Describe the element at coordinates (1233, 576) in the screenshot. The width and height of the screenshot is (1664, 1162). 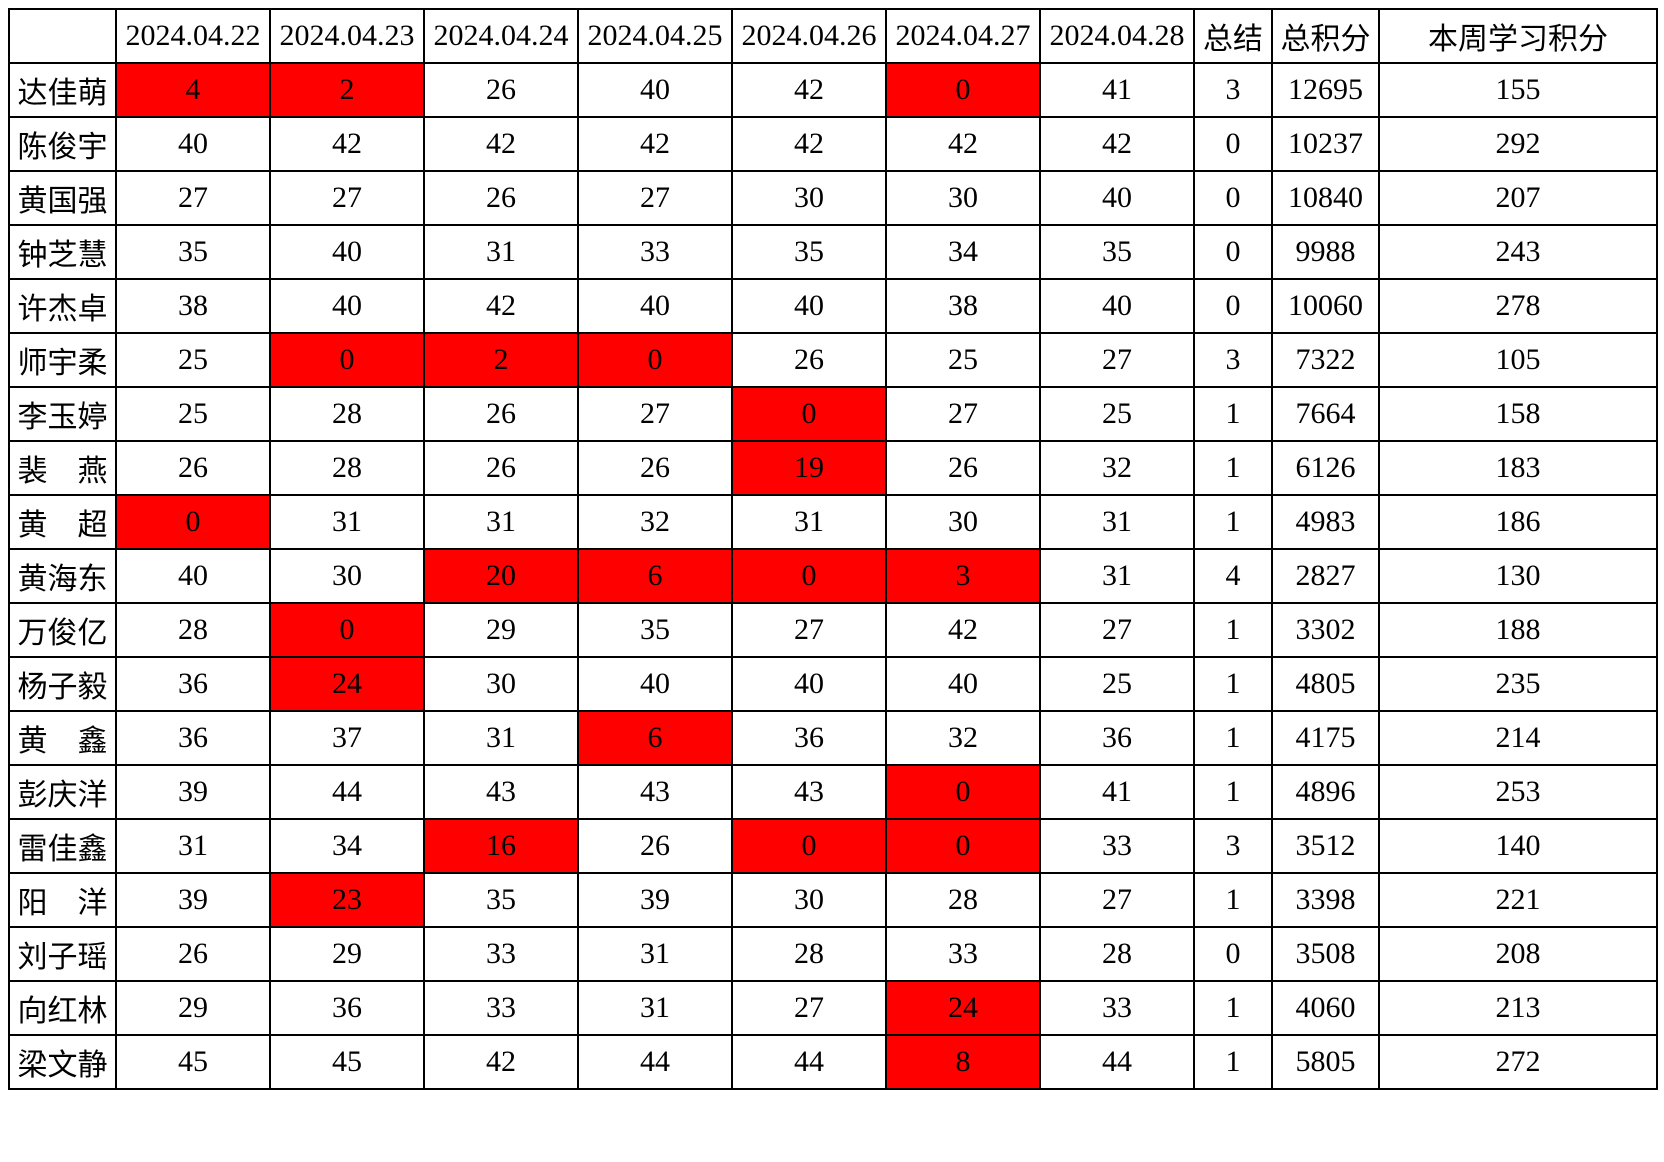
I see `summary-count-cell: 4` at that location.